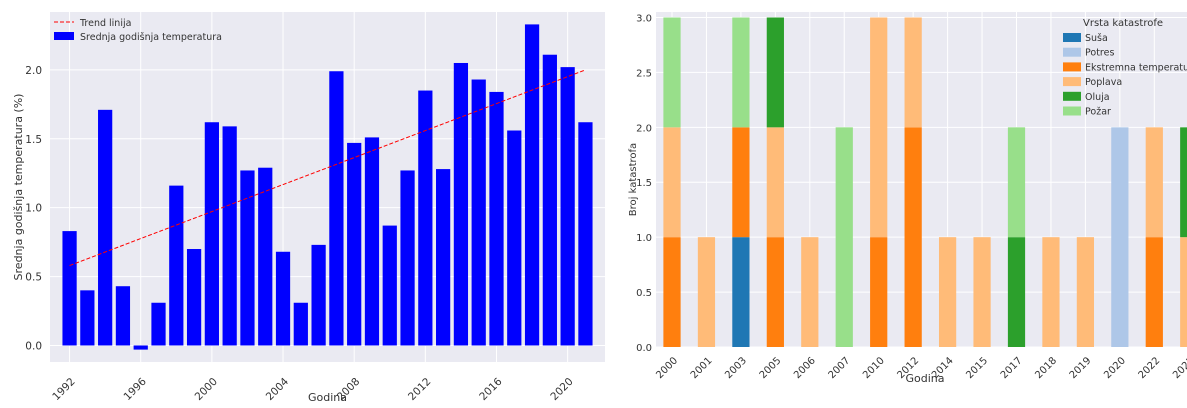 The image size is (1187, 408). Describe the element at coordinates (1150, 368) in the screenshot. I see `x-tick-label: 2022` at that location.